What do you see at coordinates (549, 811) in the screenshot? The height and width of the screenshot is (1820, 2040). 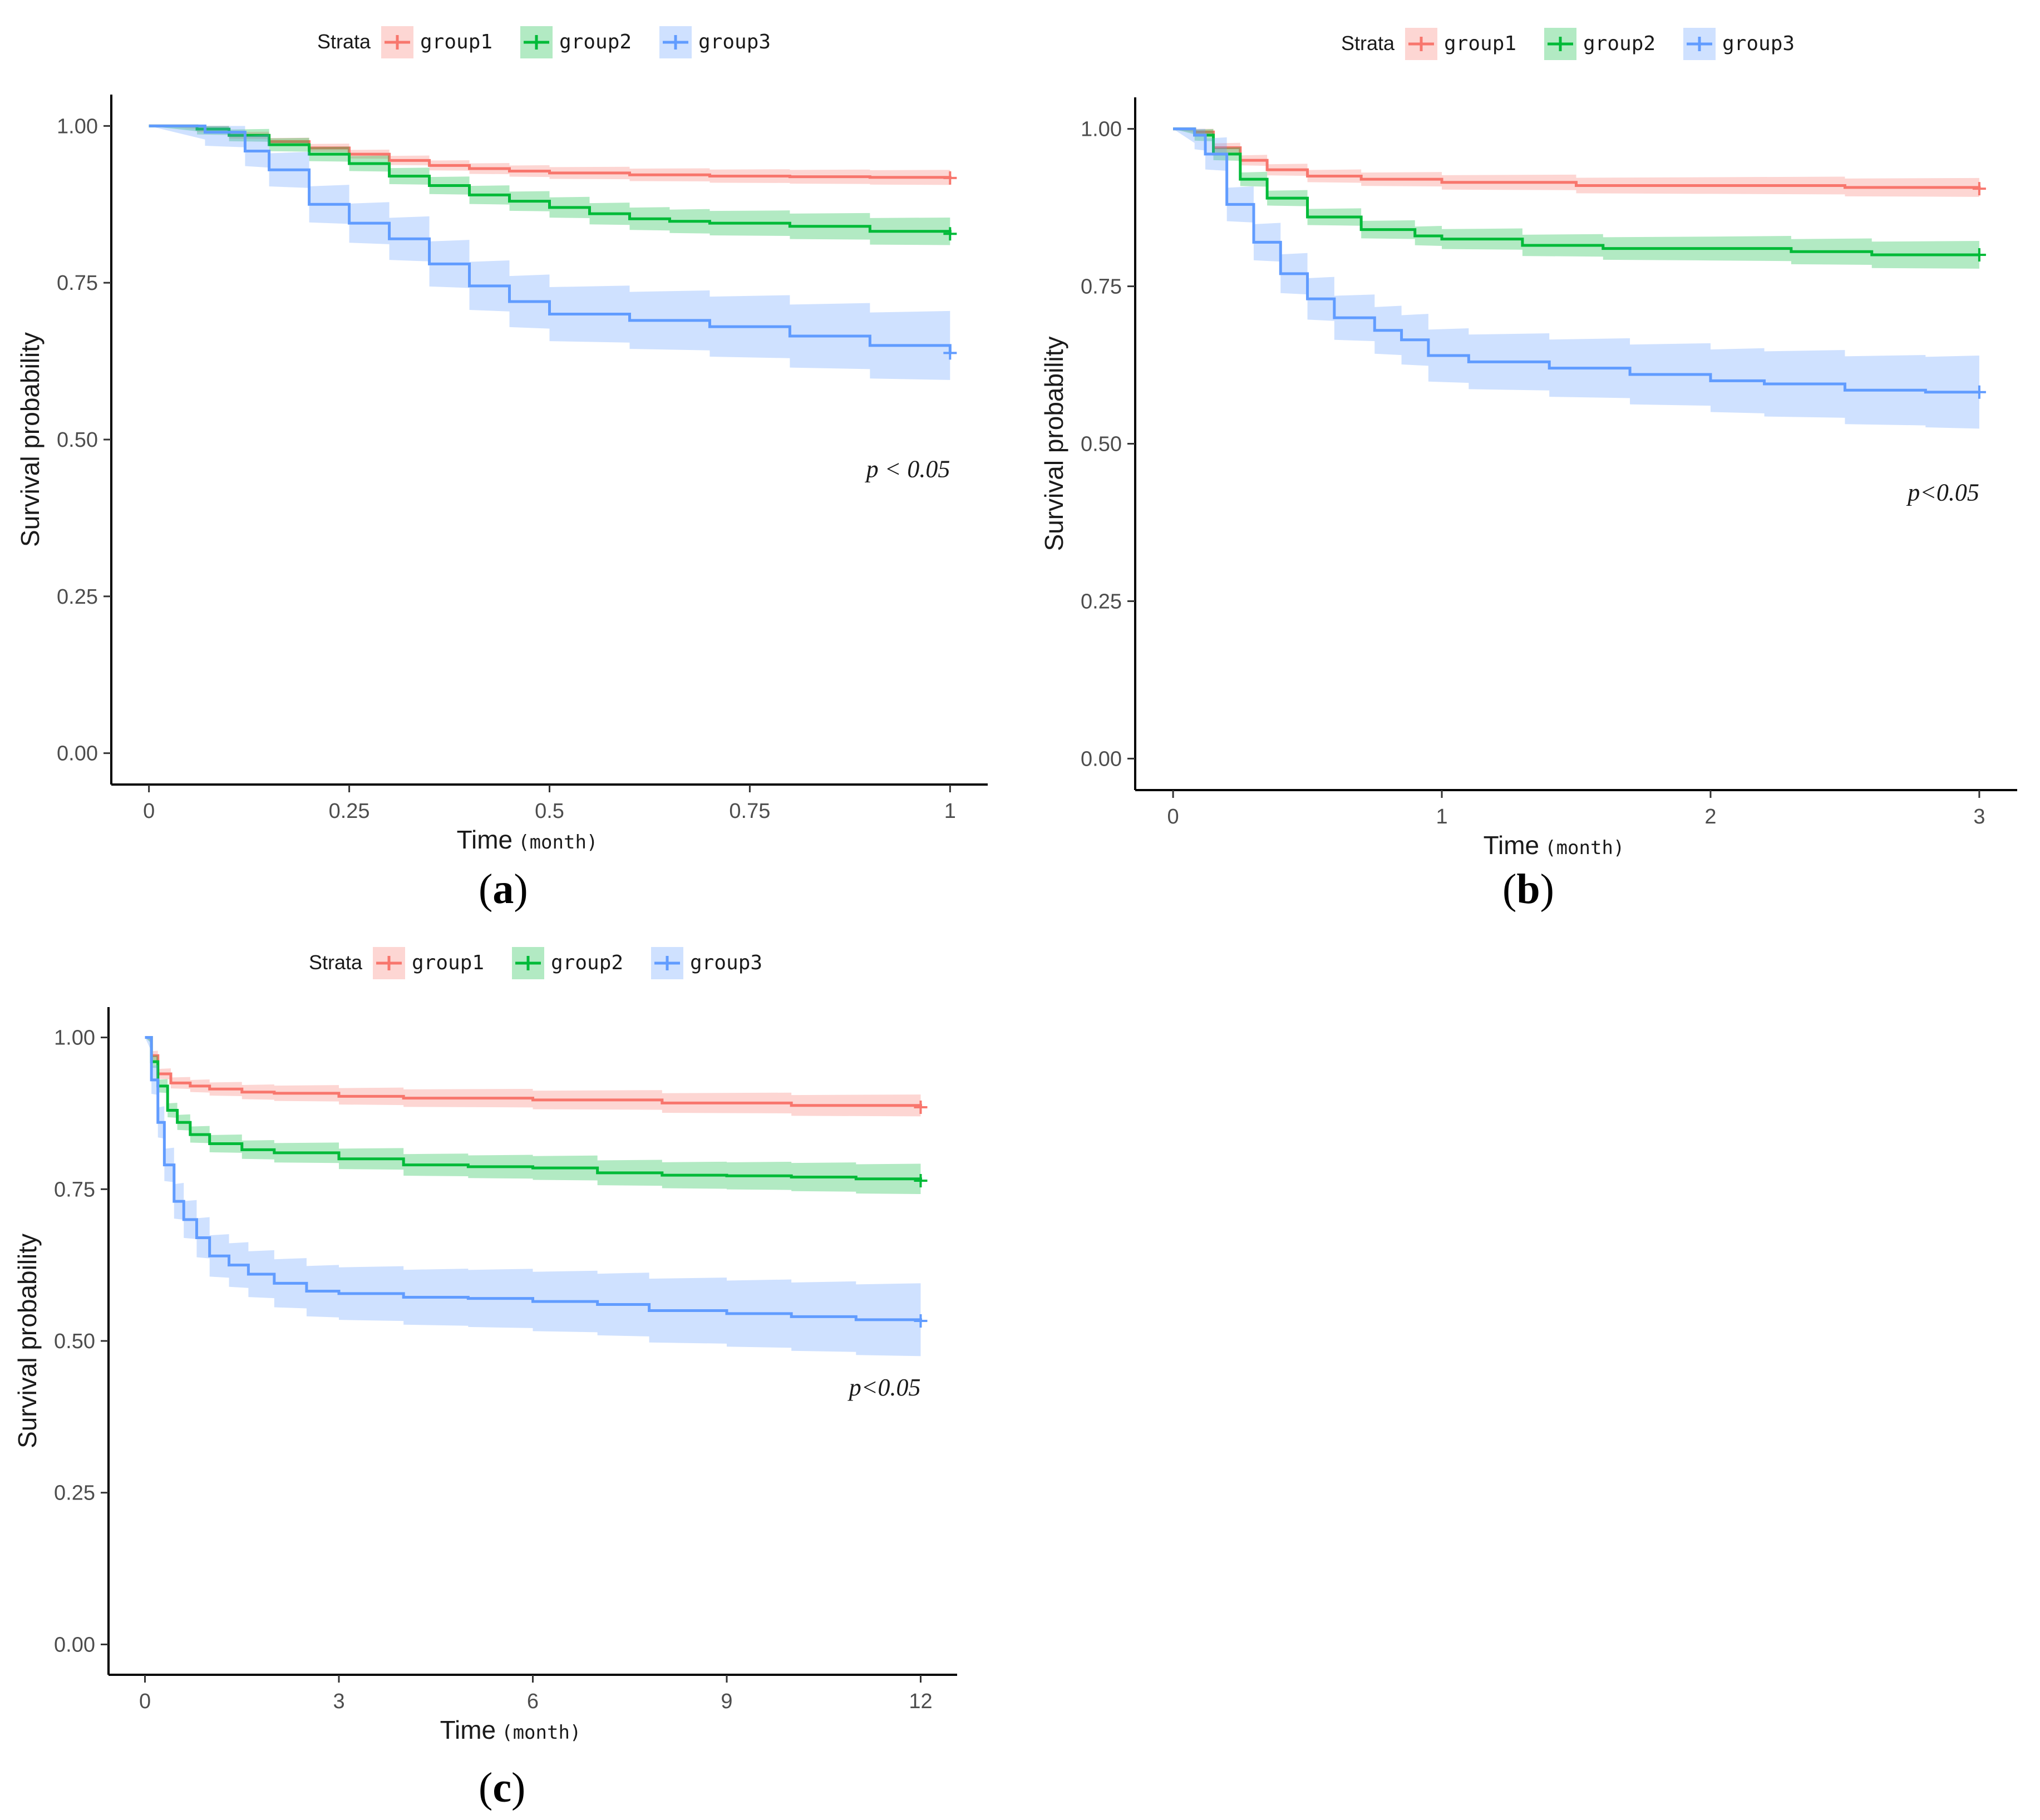 I see `x-tick-label: 0.5` at bounding box center [549, 811].